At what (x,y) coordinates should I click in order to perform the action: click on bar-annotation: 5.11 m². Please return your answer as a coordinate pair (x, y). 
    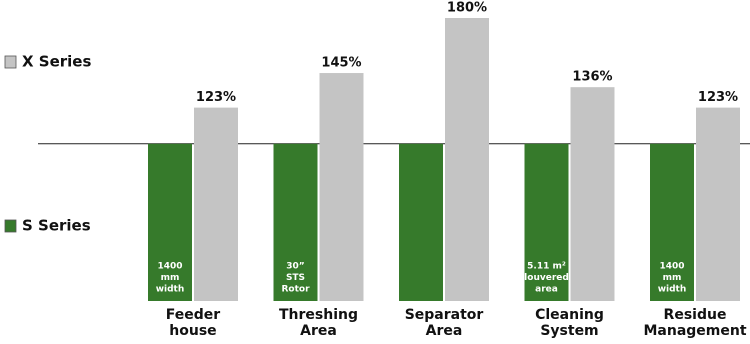
    Looking at the image, I should click on (546, 267).